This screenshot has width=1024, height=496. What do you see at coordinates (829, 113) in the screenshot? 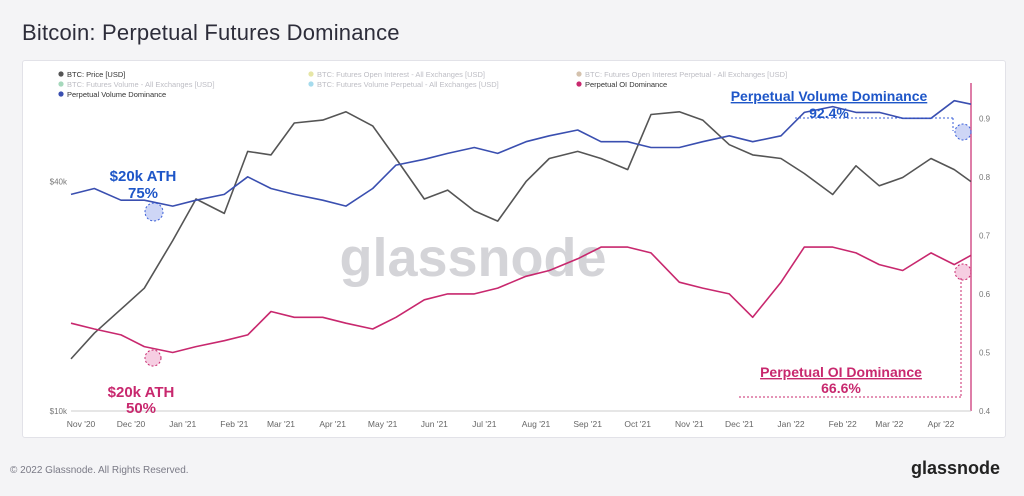
I see `vol-now-value: 92.4%` at bounding box center [829, 113].